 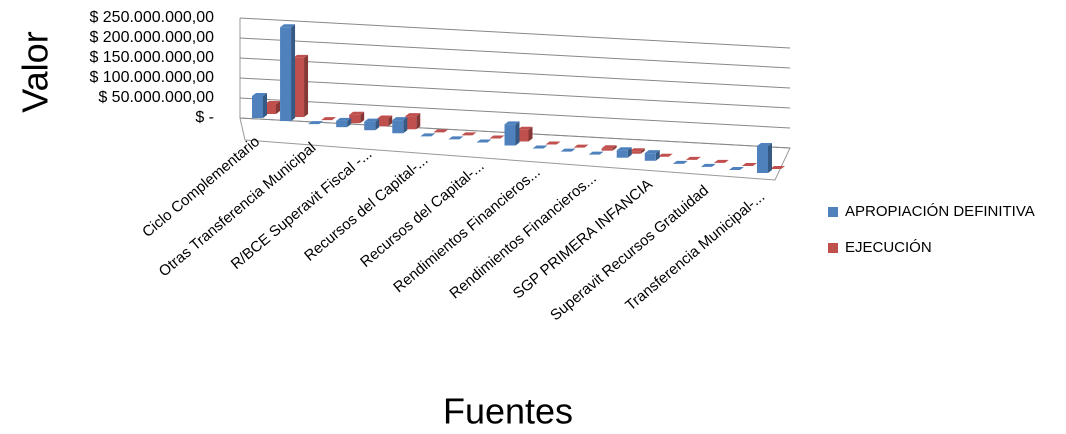 I want to click on y-tick-label: $ -, so click(x=204, y=117).